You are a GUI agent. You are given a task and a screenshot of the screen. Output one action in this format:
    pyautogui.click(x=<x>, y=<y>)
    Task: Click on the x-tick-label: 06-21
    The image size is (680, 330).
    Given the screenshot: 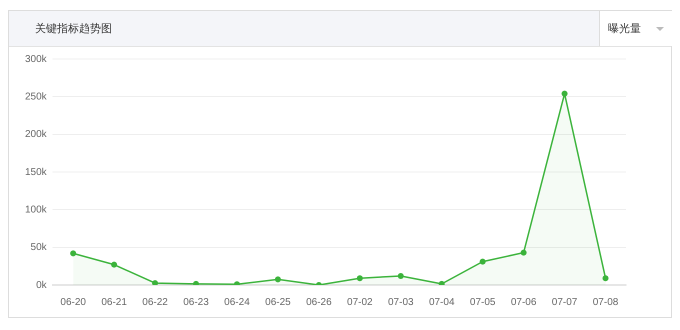 What is the action you would take?
    pyautogui.click(x=114, y=302)
    